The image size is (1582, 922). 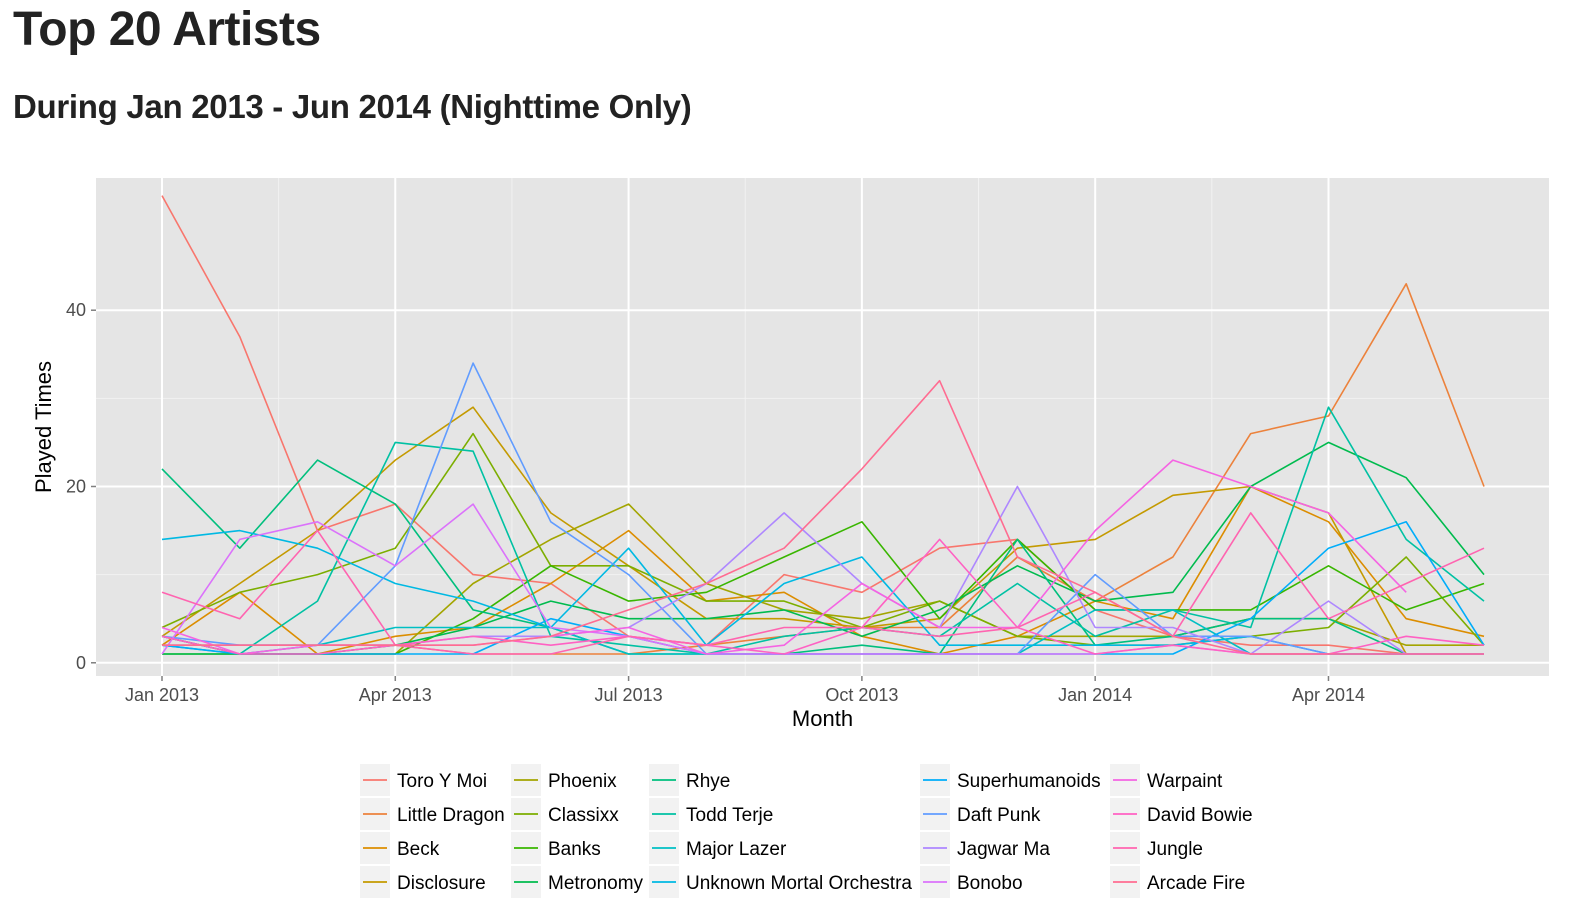 What do you see at coordinates (43, 427) in the screenshot?
I see `y-axis-title: Played Times` at bounding box center [43, 427].